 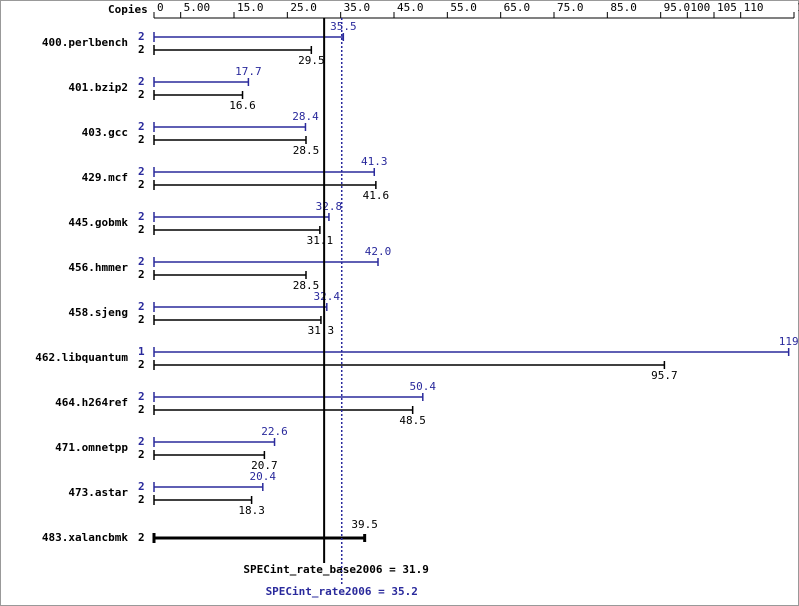 I want to click on x-tick-label: 85.0, so click(x=623, y=7).